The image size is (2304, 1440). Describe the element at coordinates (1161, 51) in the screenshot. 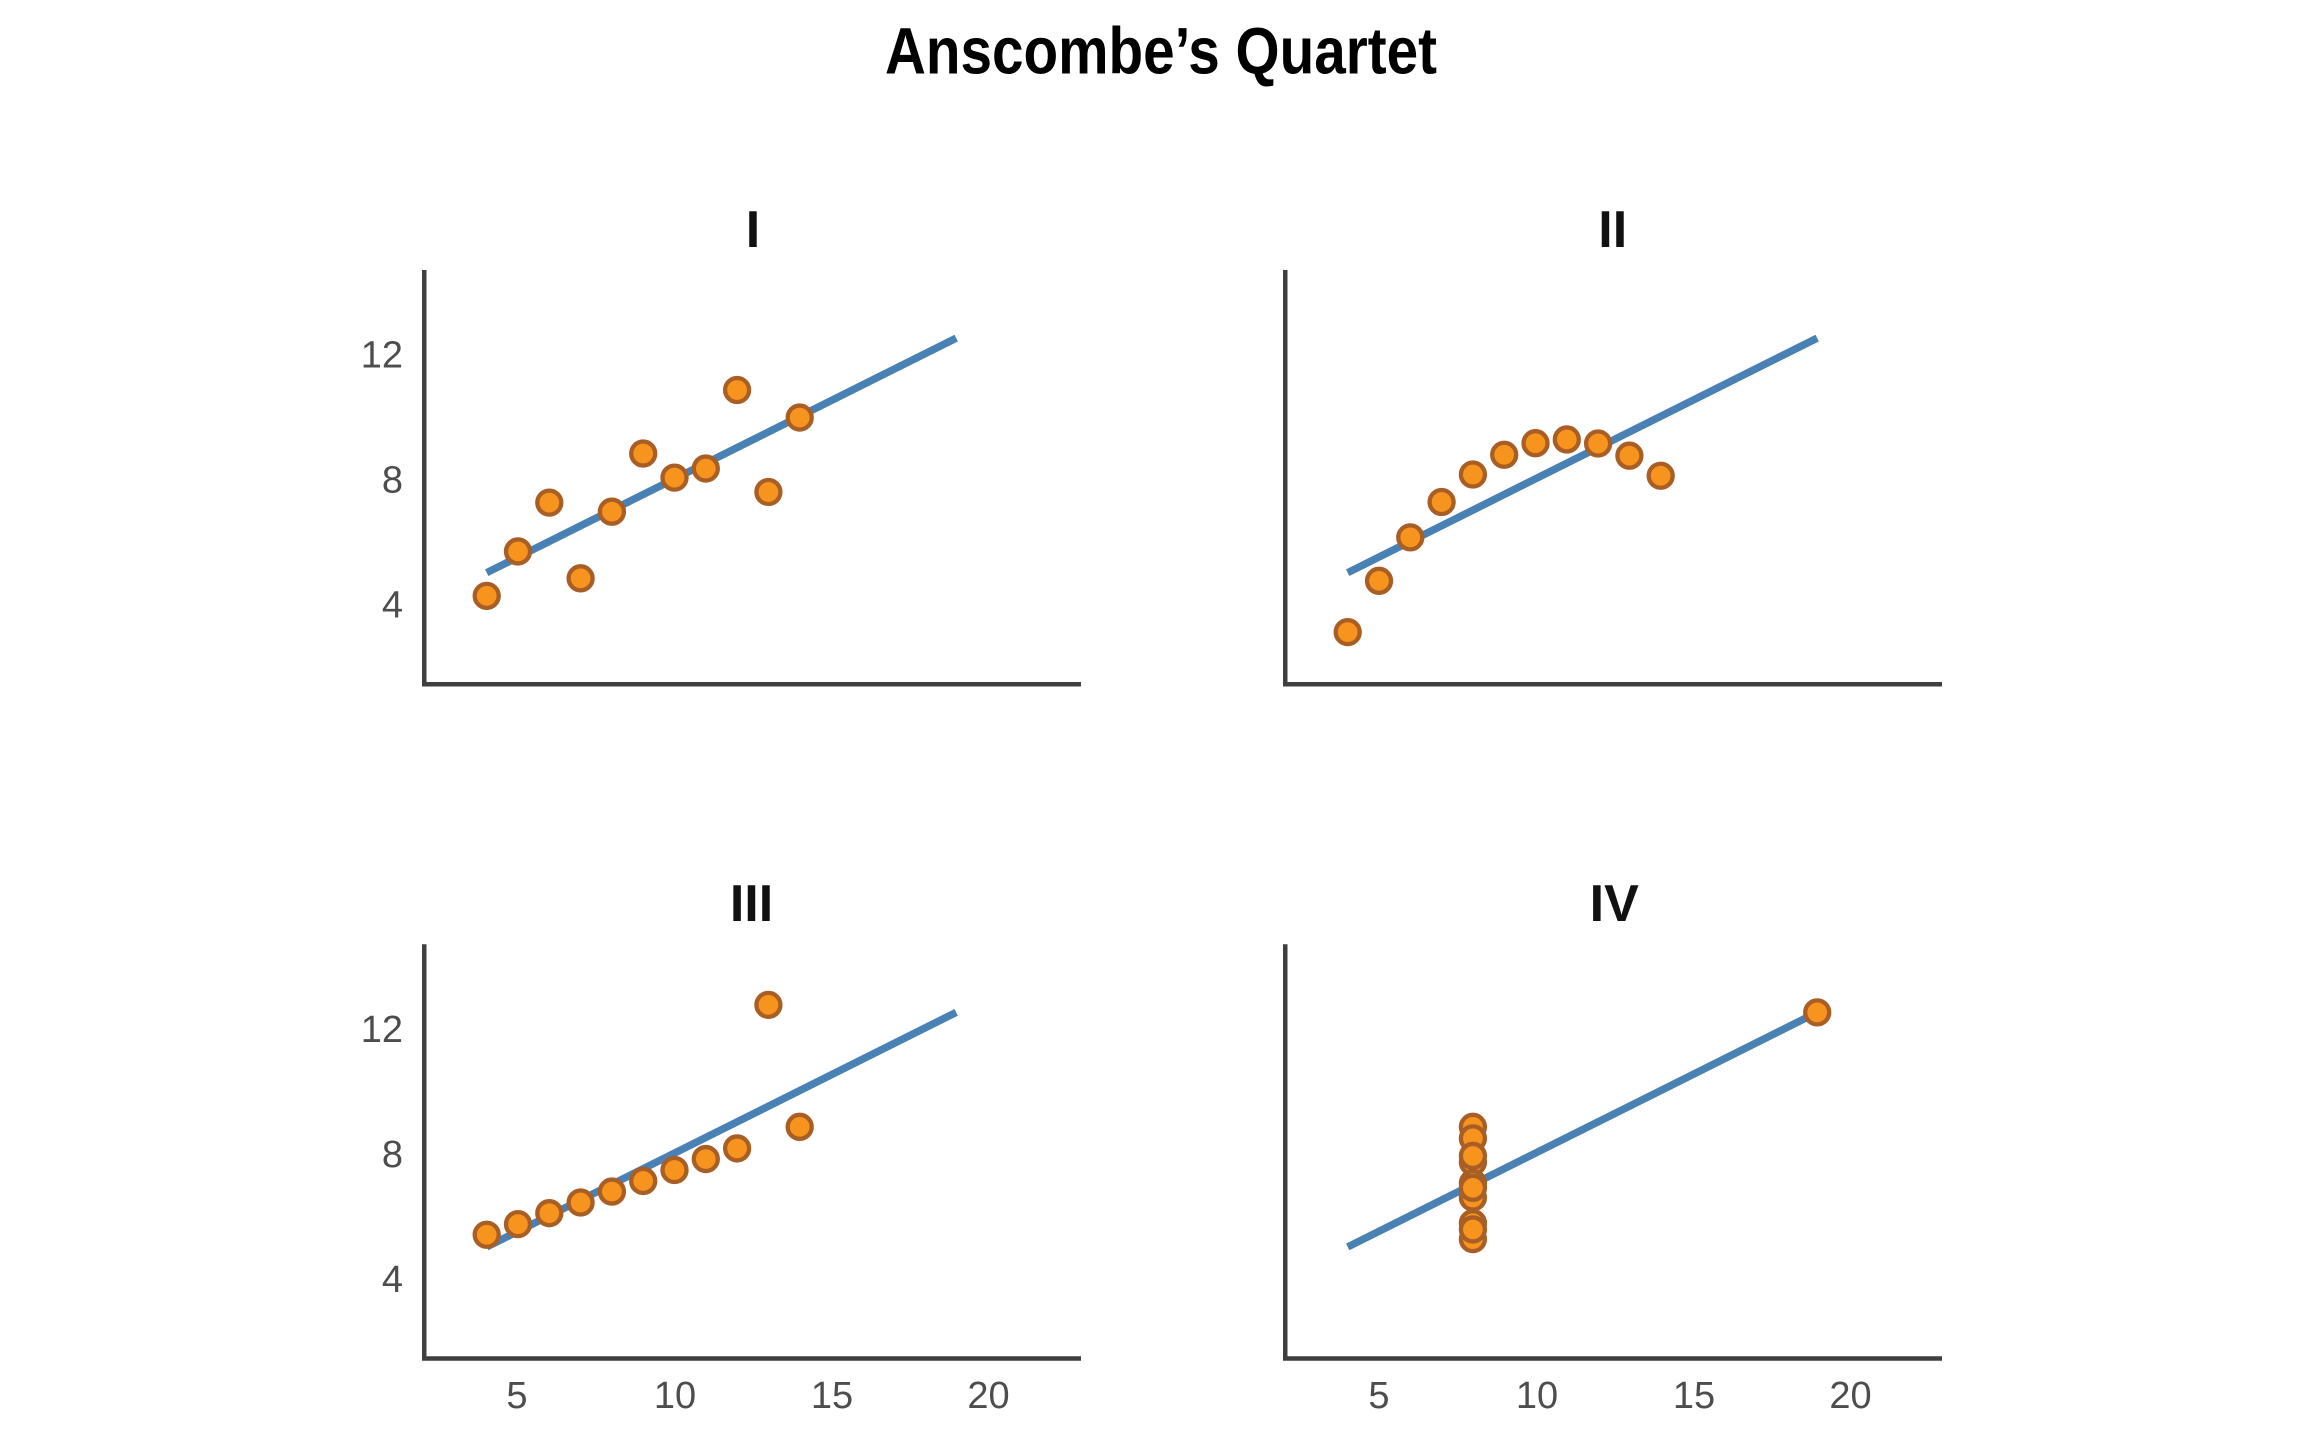

I see `svg-text: Anscombe’s Quartet` at that location.